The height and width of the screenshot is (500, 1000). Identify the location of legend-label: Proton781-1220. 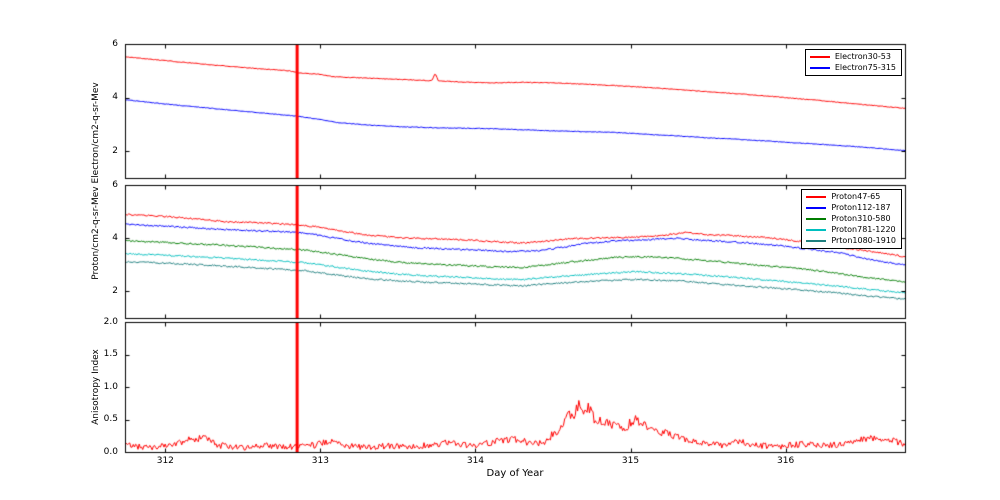
(863, 229).